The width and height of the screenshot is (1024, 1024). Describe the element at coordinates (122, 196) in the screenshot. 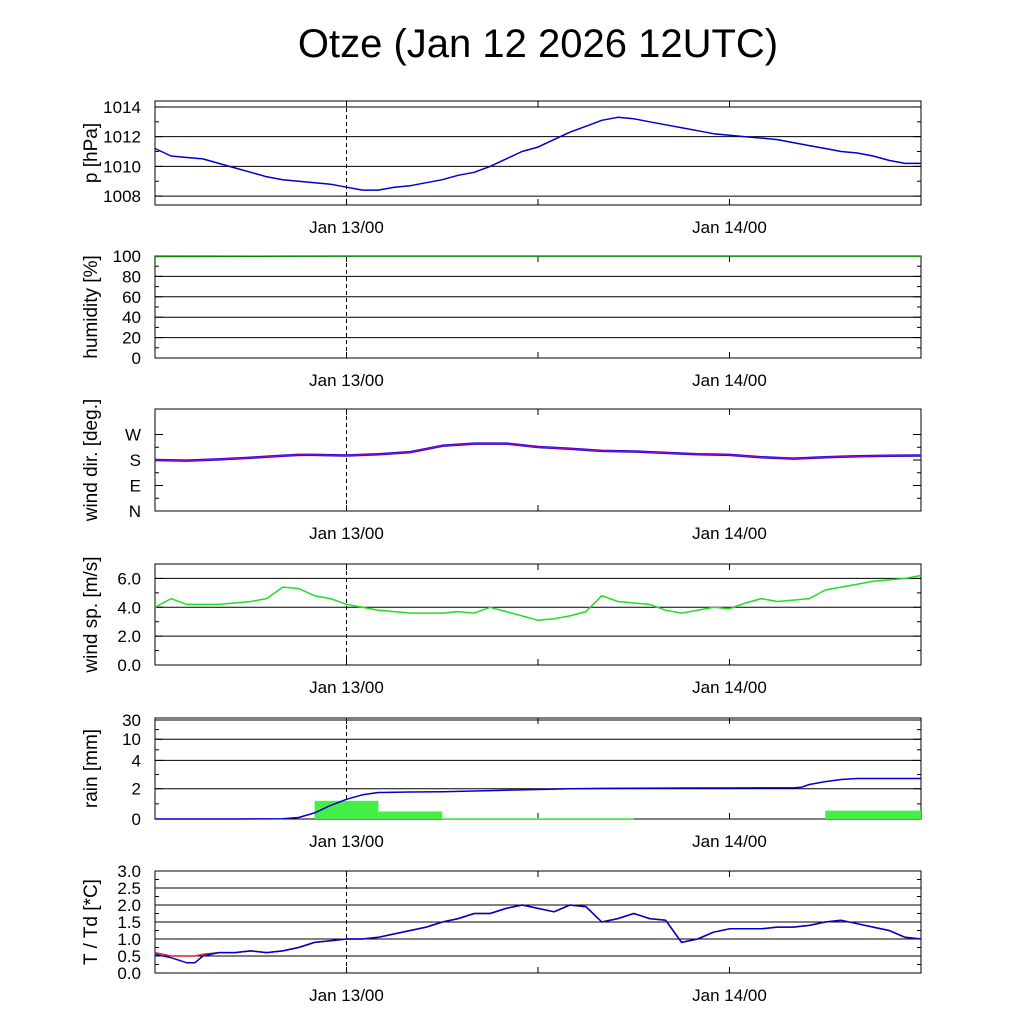

I see `ytick-label-pressure: 1008` at that location.